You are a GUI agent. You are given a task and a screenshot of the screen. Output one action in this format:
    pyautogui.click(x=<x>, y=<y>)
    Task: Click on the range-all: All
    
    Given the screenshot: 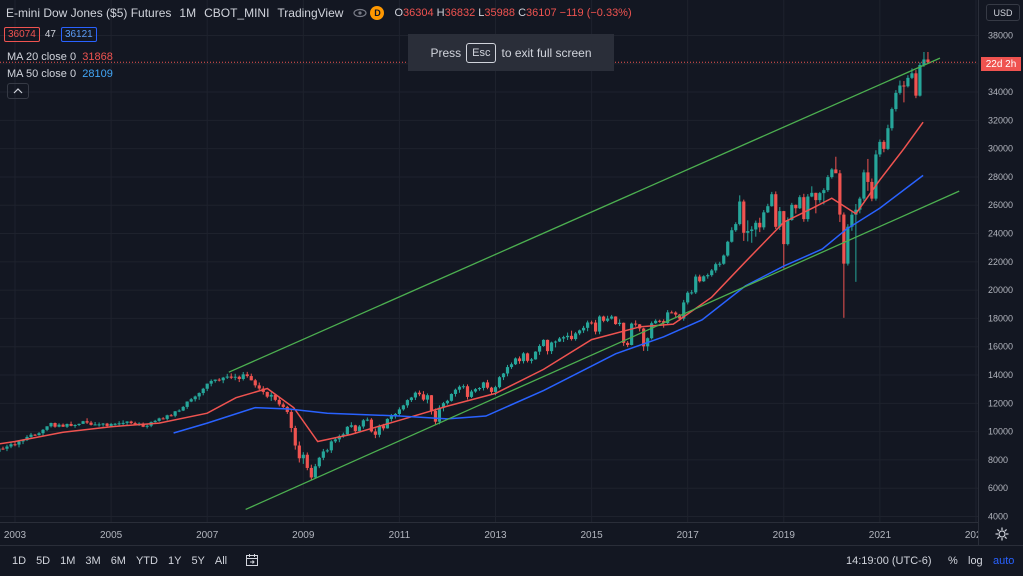 What is the action you would take?
    pyautogui.click(x=221, y=561)
    